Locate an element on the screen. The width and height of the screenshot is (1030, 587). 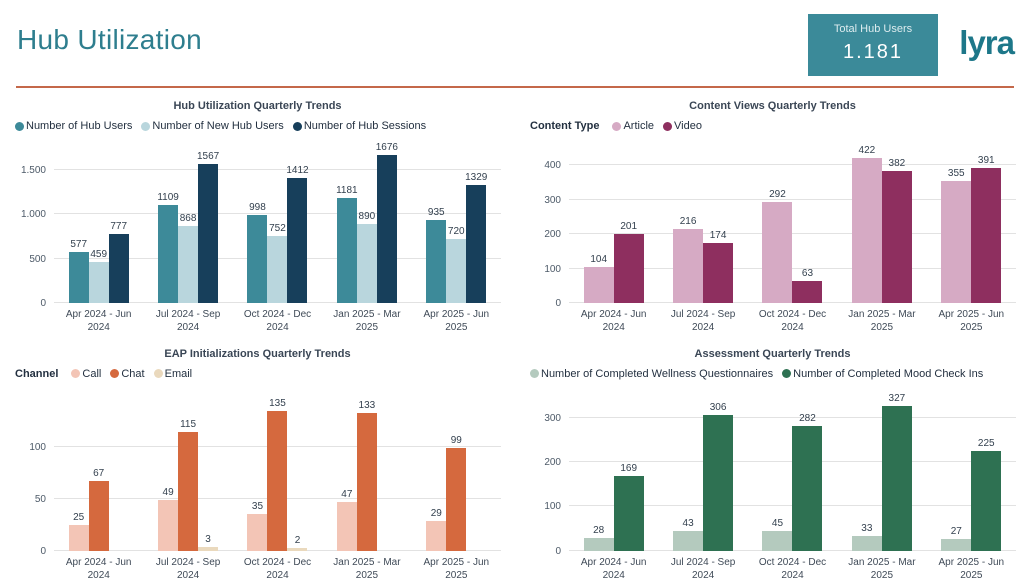
bar-groups: 104 201 216 174 292 63 422 382 355 391 is located at coordinates (792, 224).